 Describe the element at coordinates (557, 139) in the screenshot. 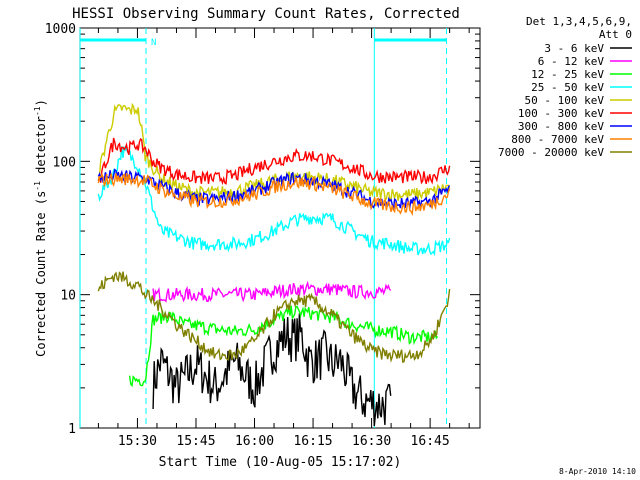

I see `legend-entry-label: 800 - 7000 keV` at that location.